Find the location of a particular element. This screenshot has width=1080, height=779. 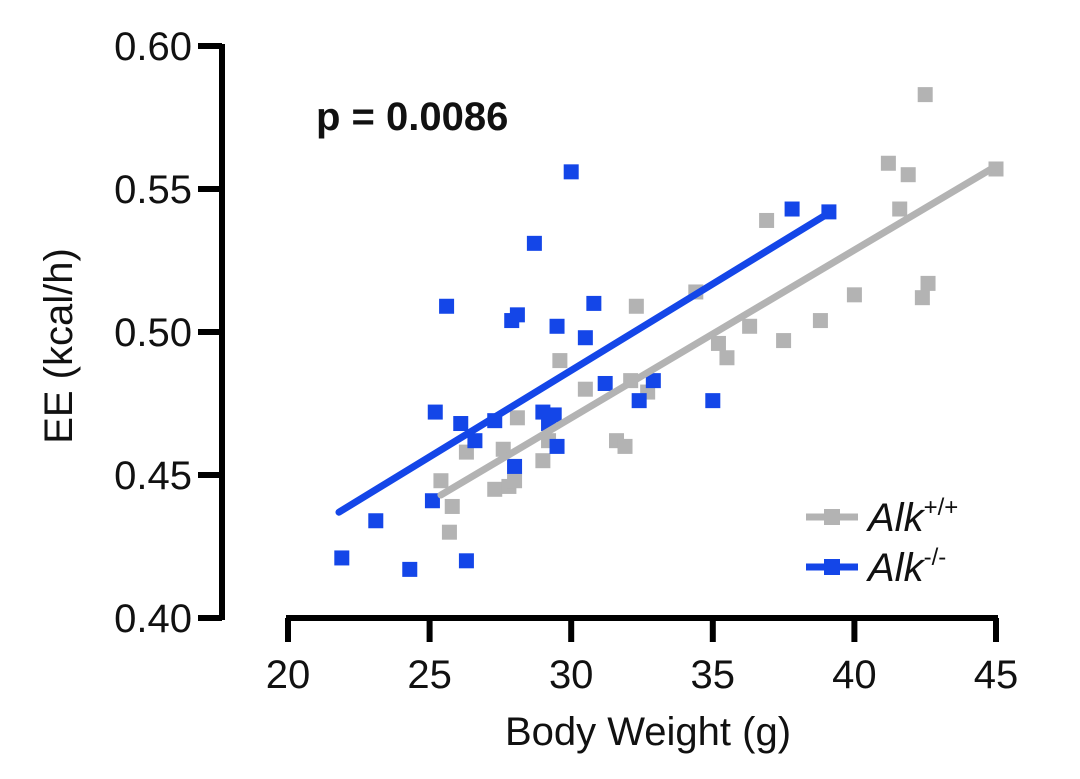

x-tick-label: 30 is located at coordinates (571, 675).